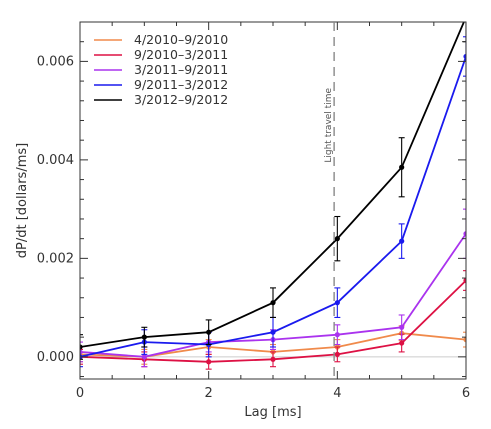 Image resolution: width=491 pixels, height=429 pixels. I want to click on x-tick-label: 4, so click(337, 393).